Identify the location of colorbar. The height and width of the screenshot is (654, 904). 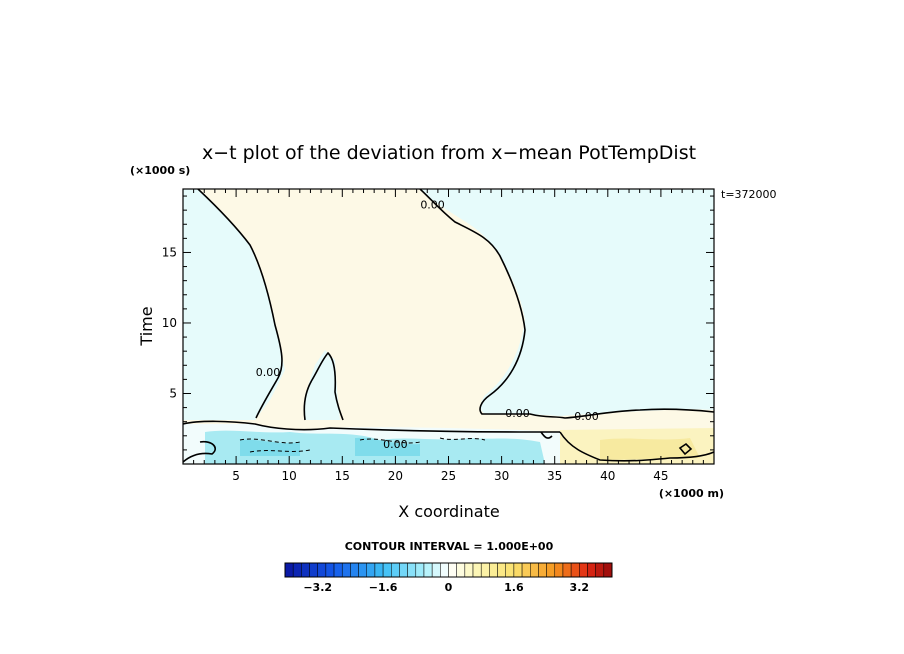
(448, 570).